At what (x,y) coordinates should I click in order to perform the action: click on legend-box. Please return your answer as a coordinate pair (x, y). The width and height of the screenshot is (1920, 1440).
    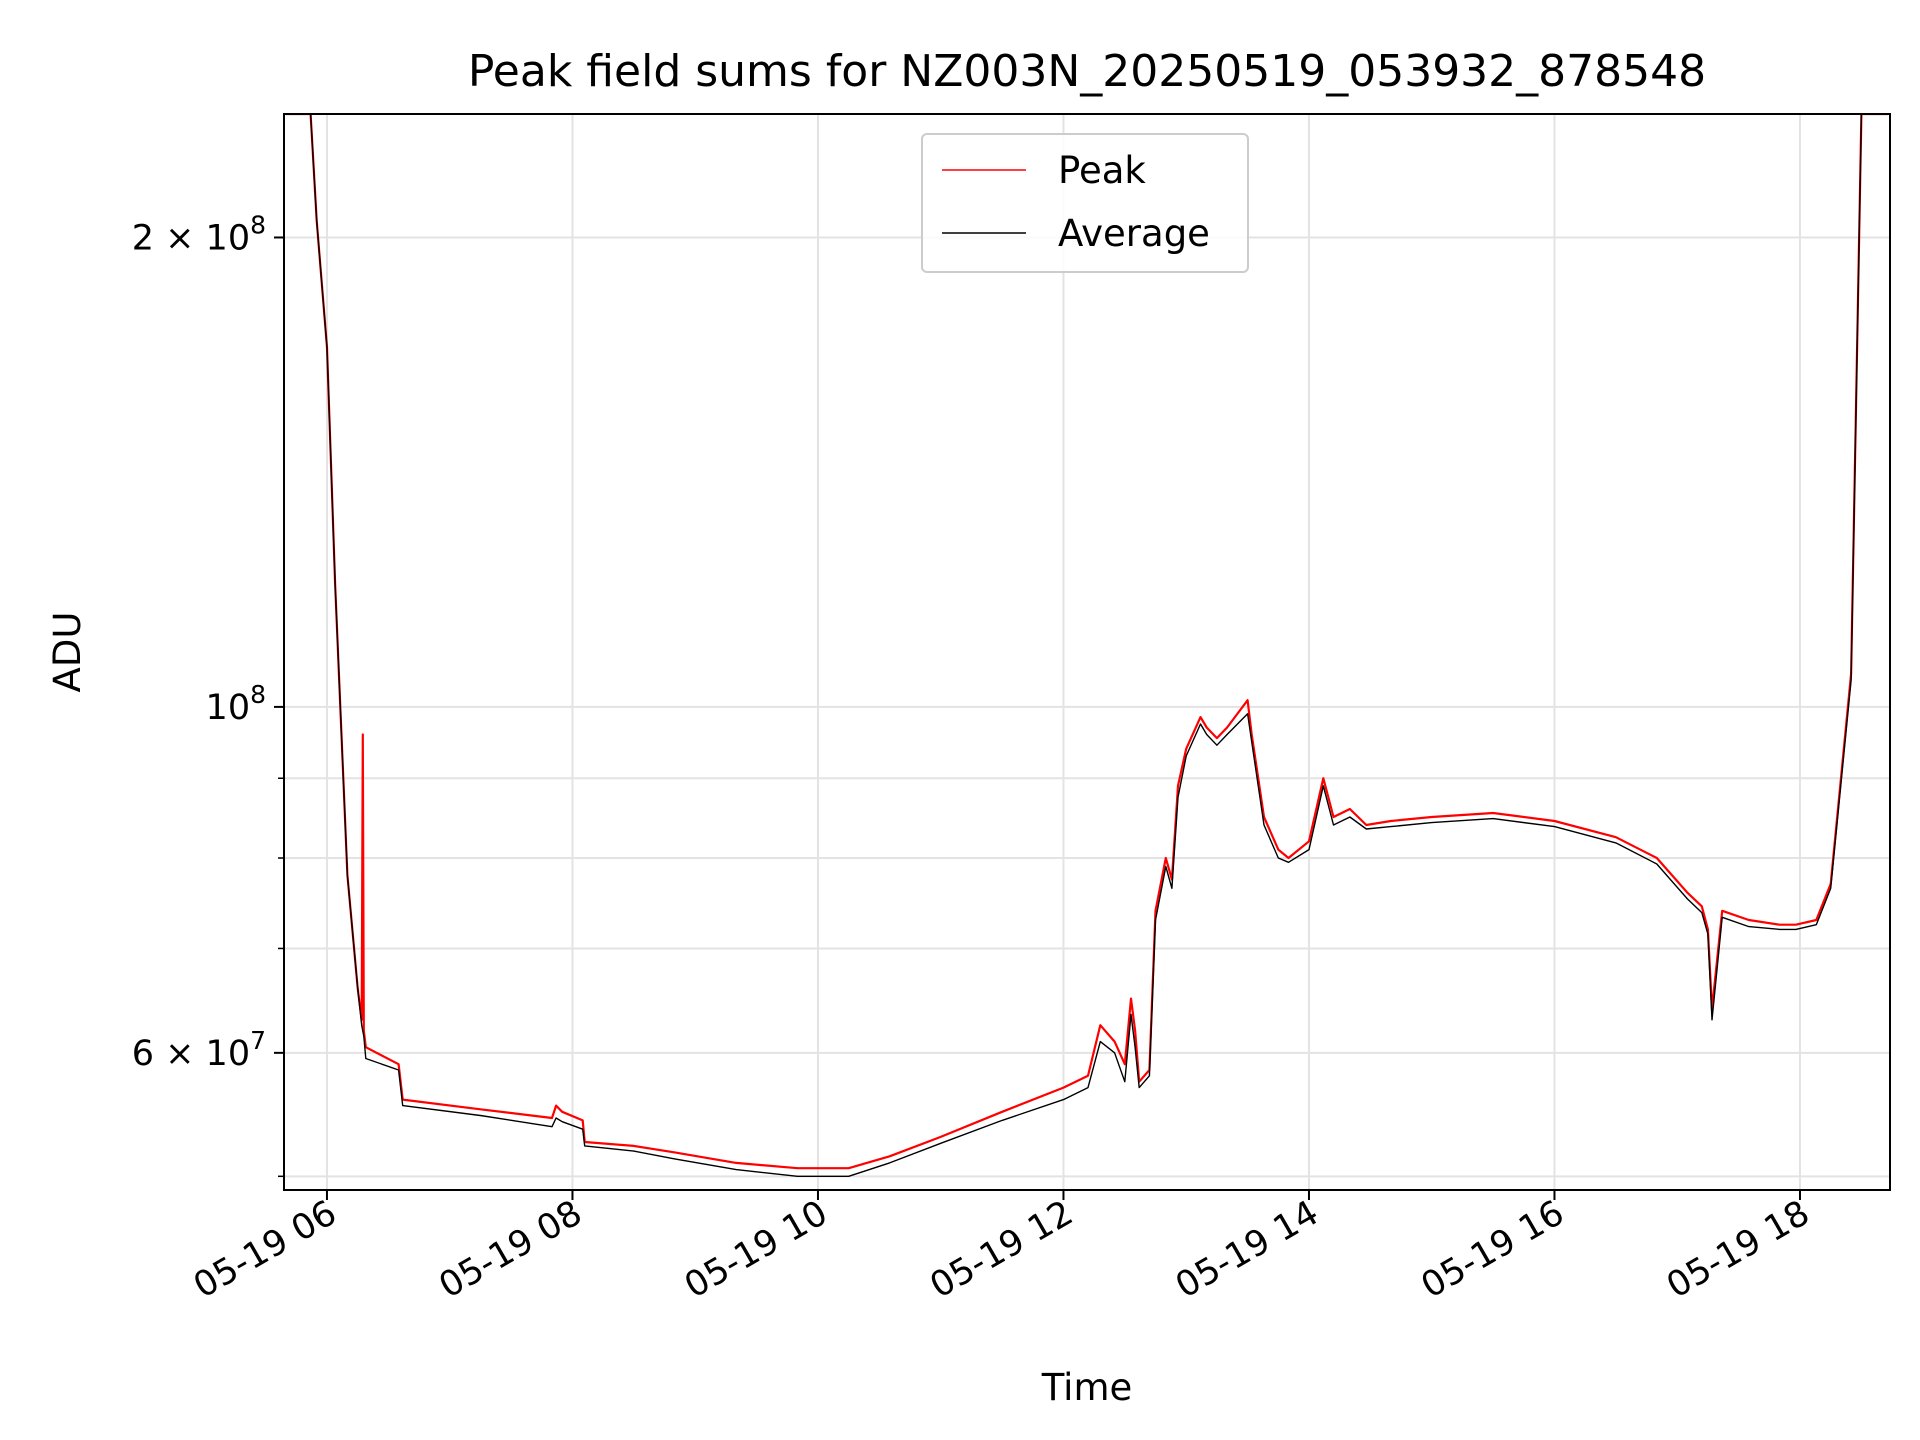
    Looking at the image, I should click on (1085, 203).